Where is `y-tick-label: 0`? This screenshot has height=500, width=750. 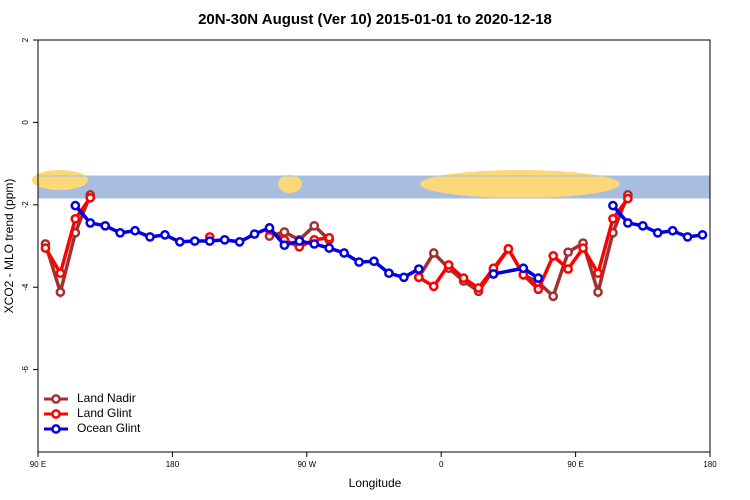 y-tick-label: 0 is located at coordinates (25, 122).